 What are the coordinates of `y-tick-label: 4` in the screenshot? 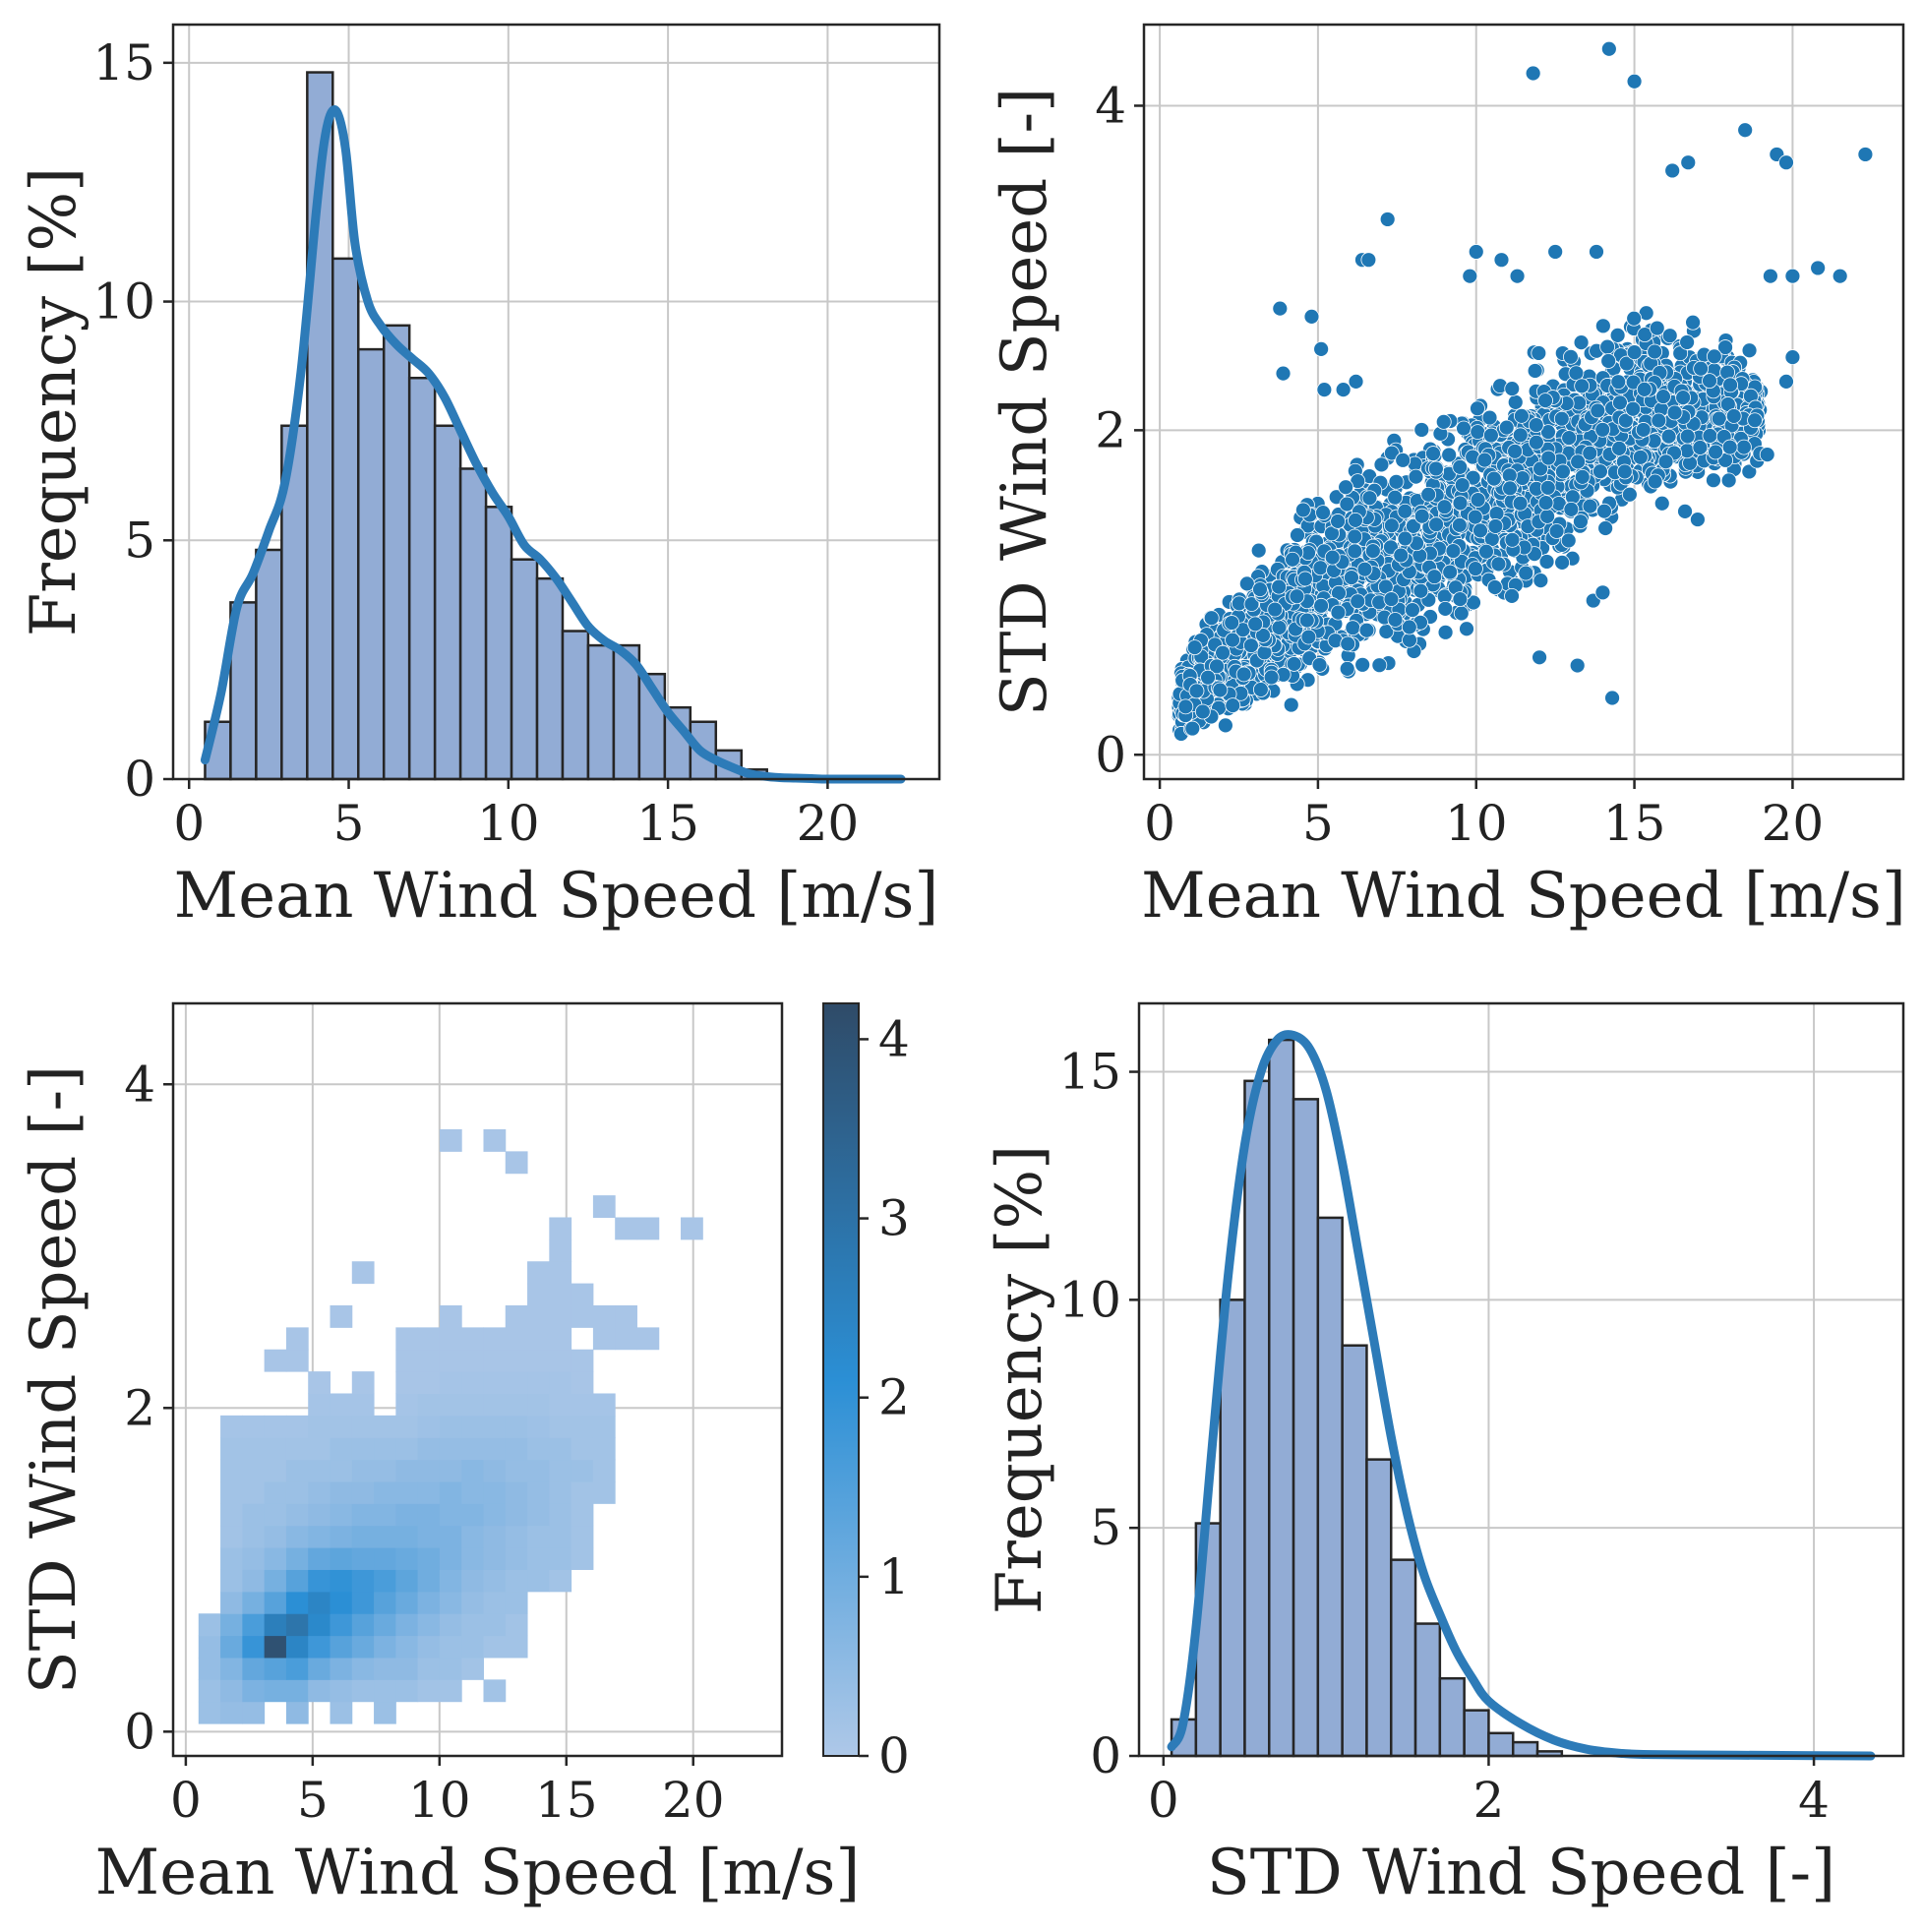 It's located at (140, 1084).